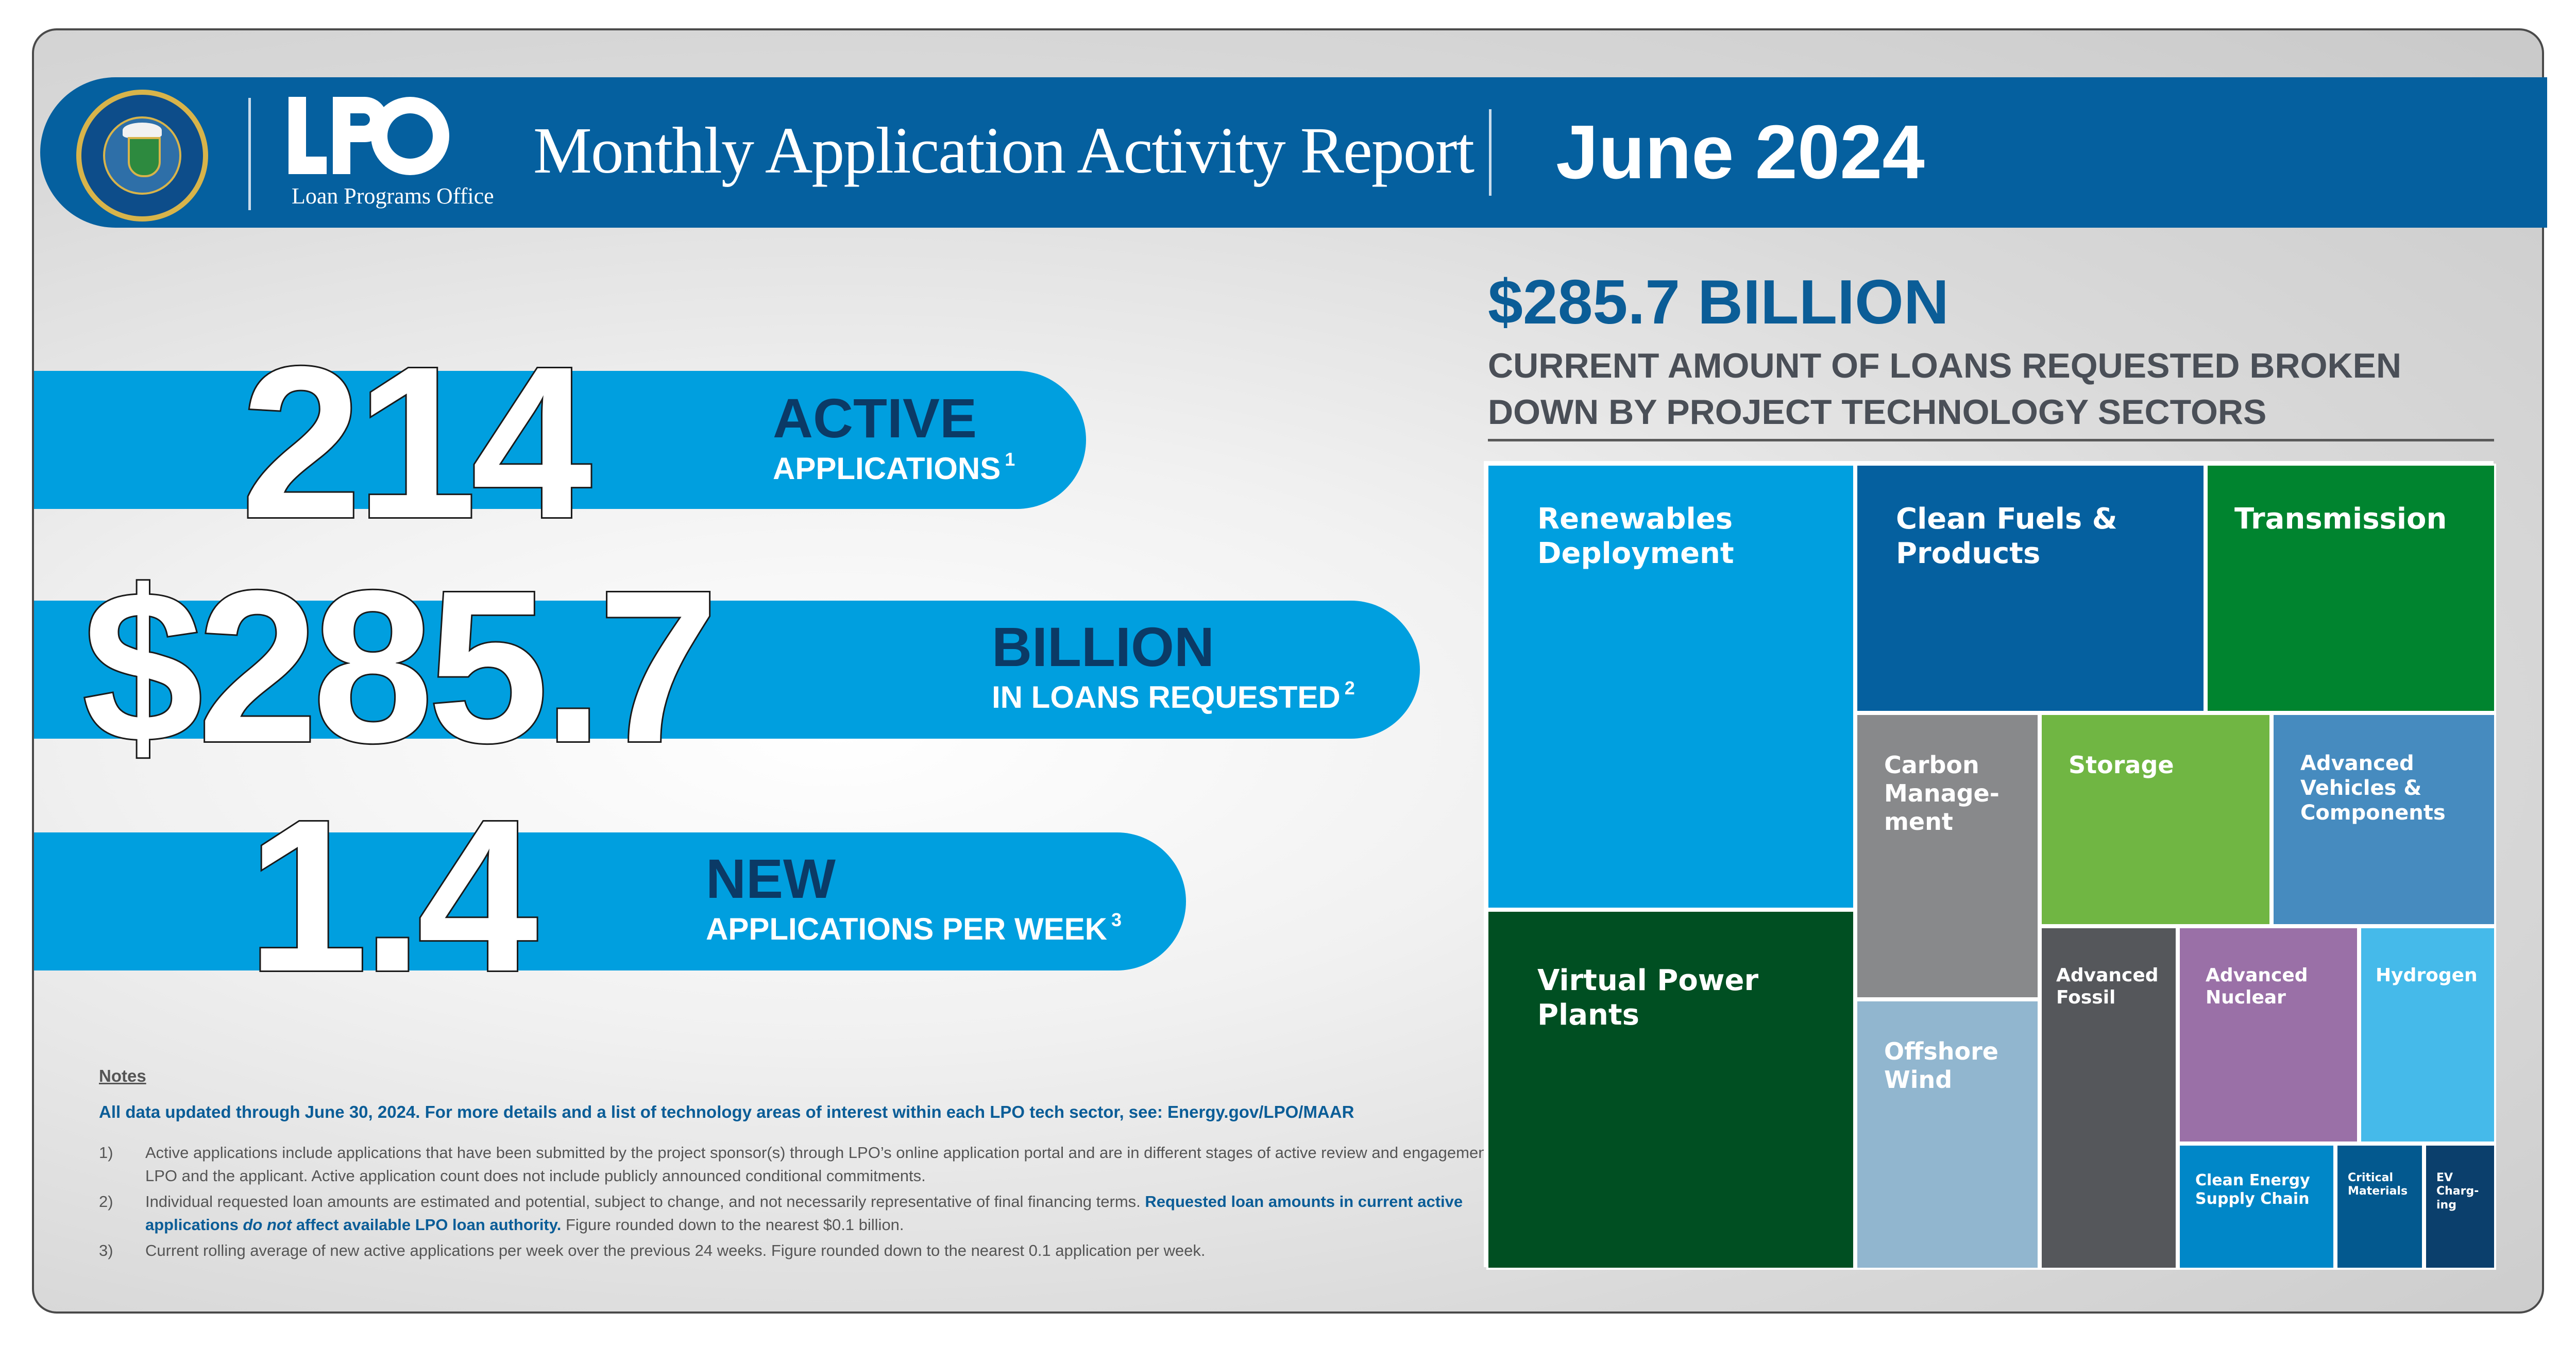 The image size is (2576, 1346). Describe the element at coordinates (2457, 1191) in the screenshot. I see `sector-label: EV Charg-ing` at that location.